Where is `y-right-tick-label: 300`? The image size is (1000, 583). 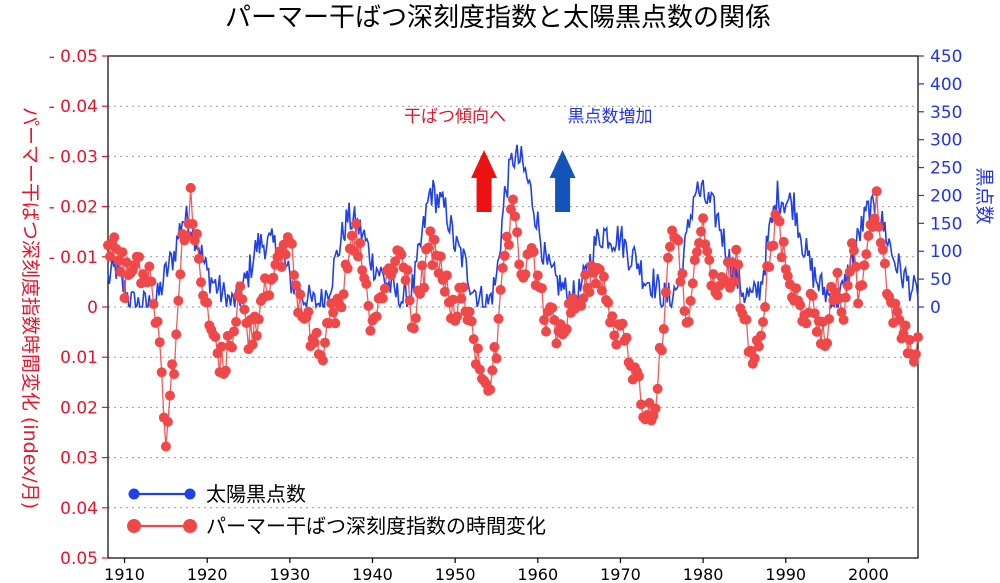
y-right-tick-label: 300 is located at coordinates (946, 141).